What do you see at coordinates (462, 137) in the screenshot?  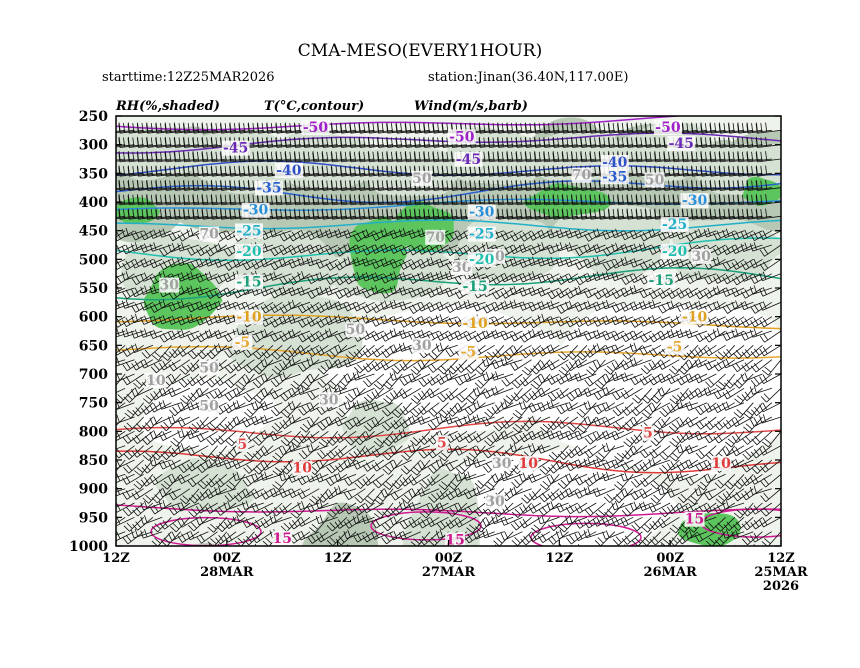 I see `contour-label: -50` at bounding box center [462, 137].